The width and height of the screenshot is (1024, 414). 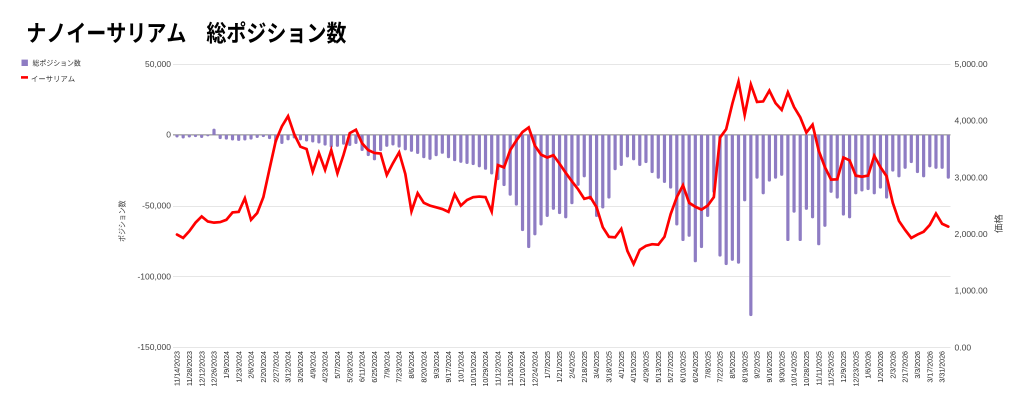 I want to click on svg-text: 8/19/2025, so click(x=745, y=367).